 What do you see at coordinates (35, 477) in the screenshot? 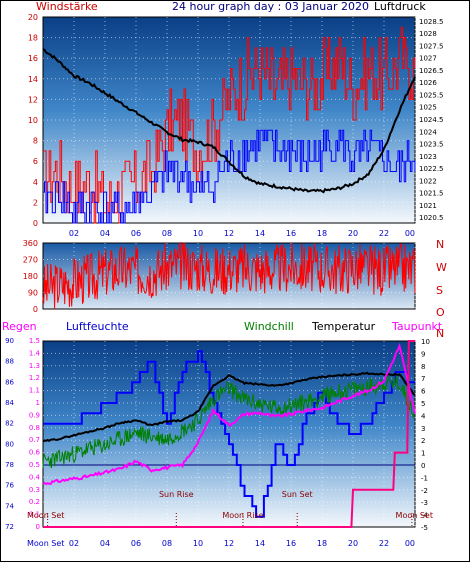
I see `rain-tick-label: 0.4` at bounding box center [35, 477].